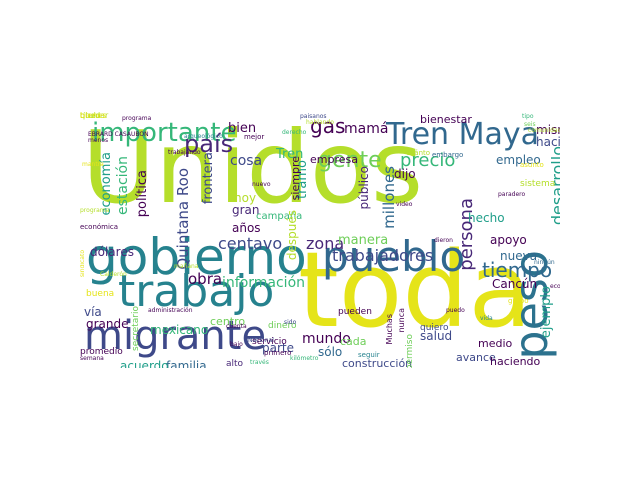  What do you see at coordinates (278, 348) in the screenshot?
I see `word: parte` at bounding box center [278, 348].